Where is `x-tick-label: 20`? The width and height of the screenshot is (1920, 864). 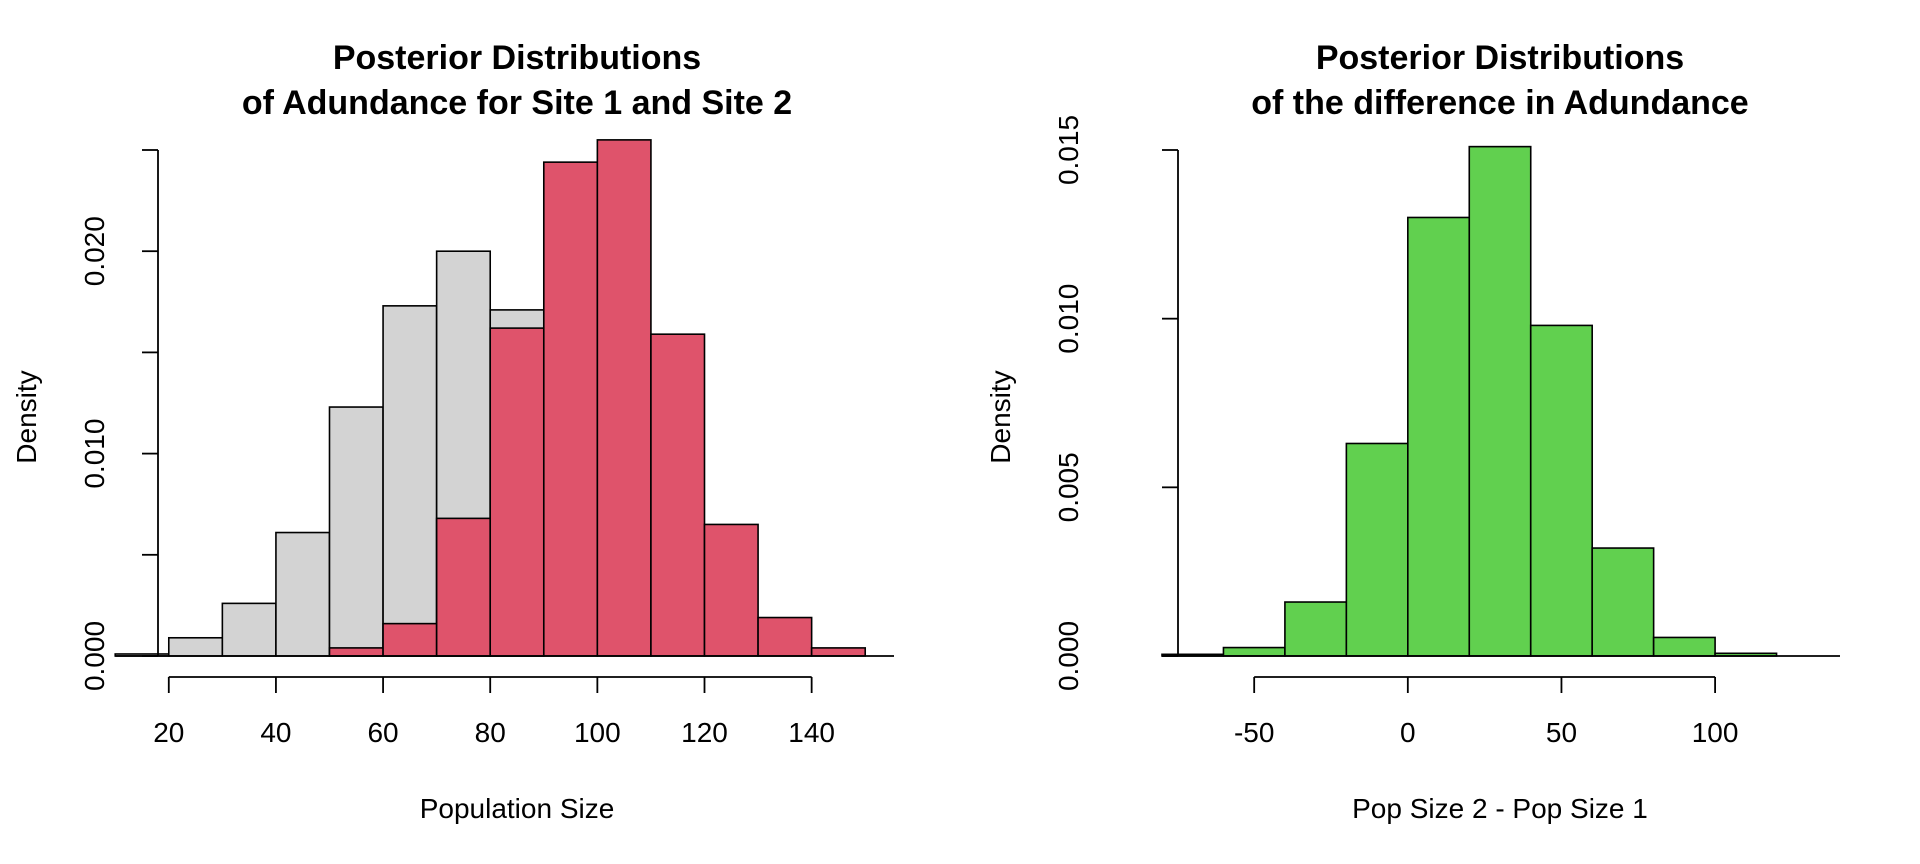
x-tick-label: 20 is located at coordinates (168, 732).